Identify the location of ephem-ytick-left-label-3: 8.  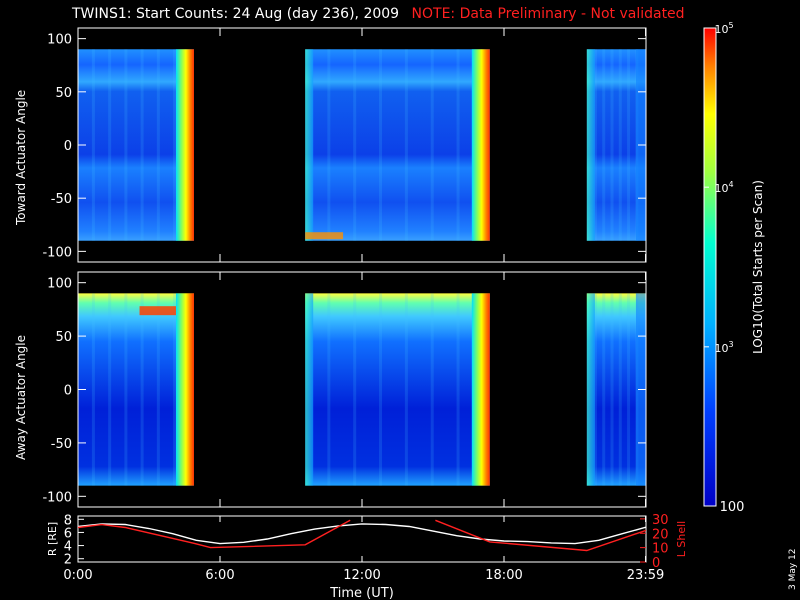
(68, 520).